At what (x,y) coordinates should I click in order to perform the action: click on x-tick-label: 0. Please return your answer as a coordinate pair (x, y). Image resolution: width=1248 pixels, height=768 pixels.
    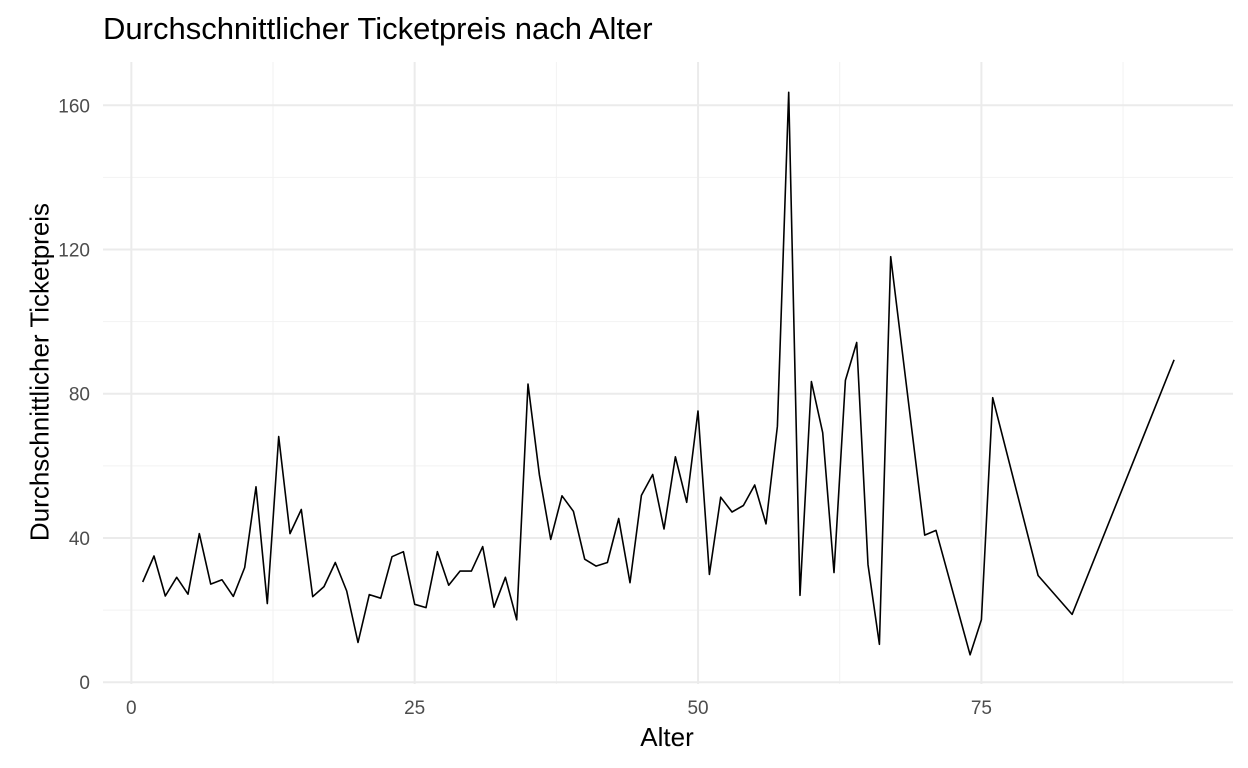
    Looking at the image, I should click on (131, 708).